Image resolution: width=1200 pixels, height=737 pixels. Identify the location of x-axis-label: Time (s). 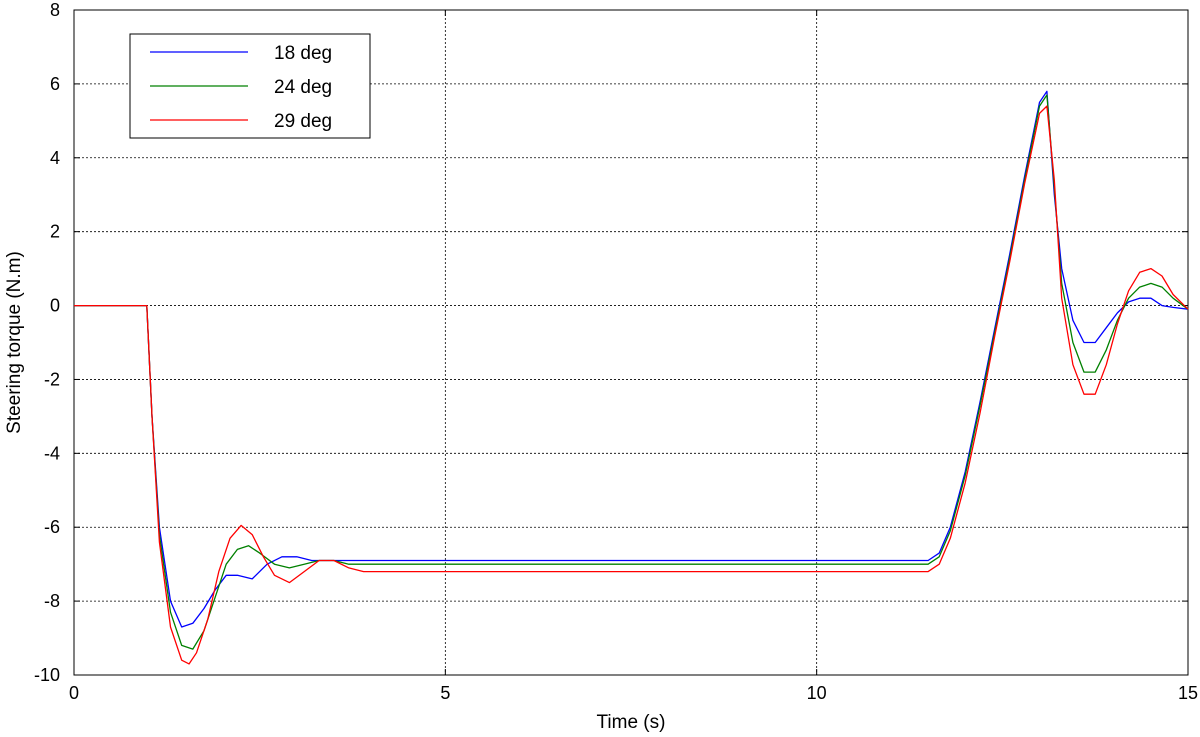
(631, 722).